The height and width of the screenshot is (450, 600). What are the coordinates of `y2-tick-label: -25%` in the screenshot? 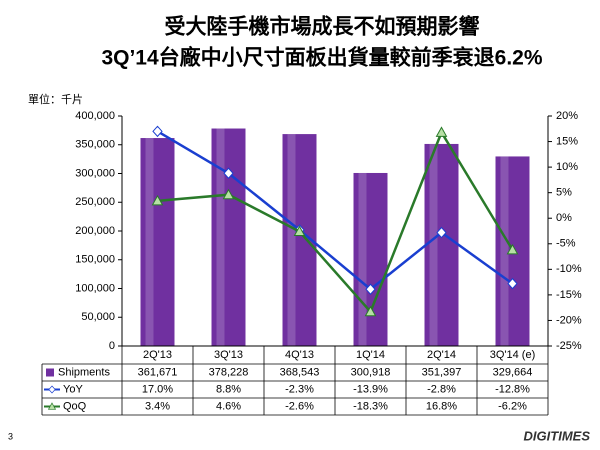 It's located at (569, 346).